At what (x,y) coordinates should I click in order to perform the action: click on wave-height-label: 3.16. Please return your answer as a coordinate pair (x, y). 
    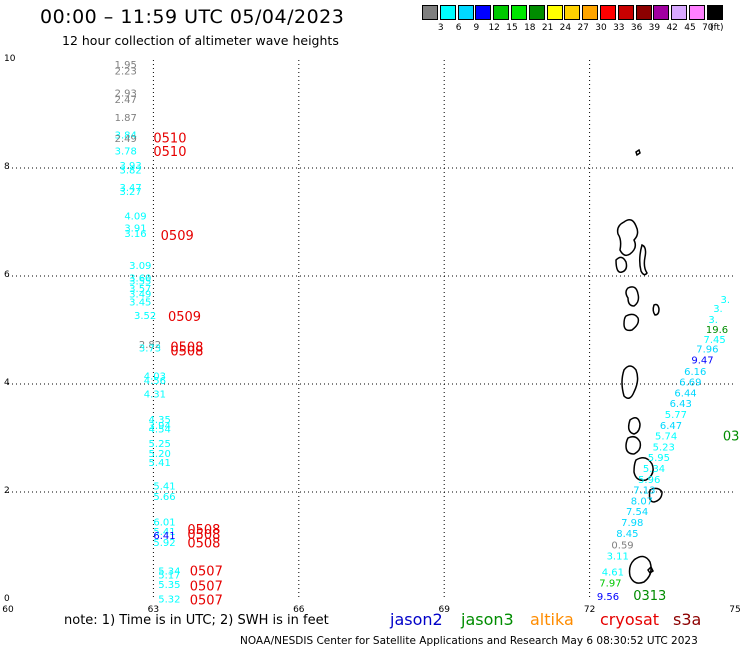
    Looking at the image, I should click on (135, 234).